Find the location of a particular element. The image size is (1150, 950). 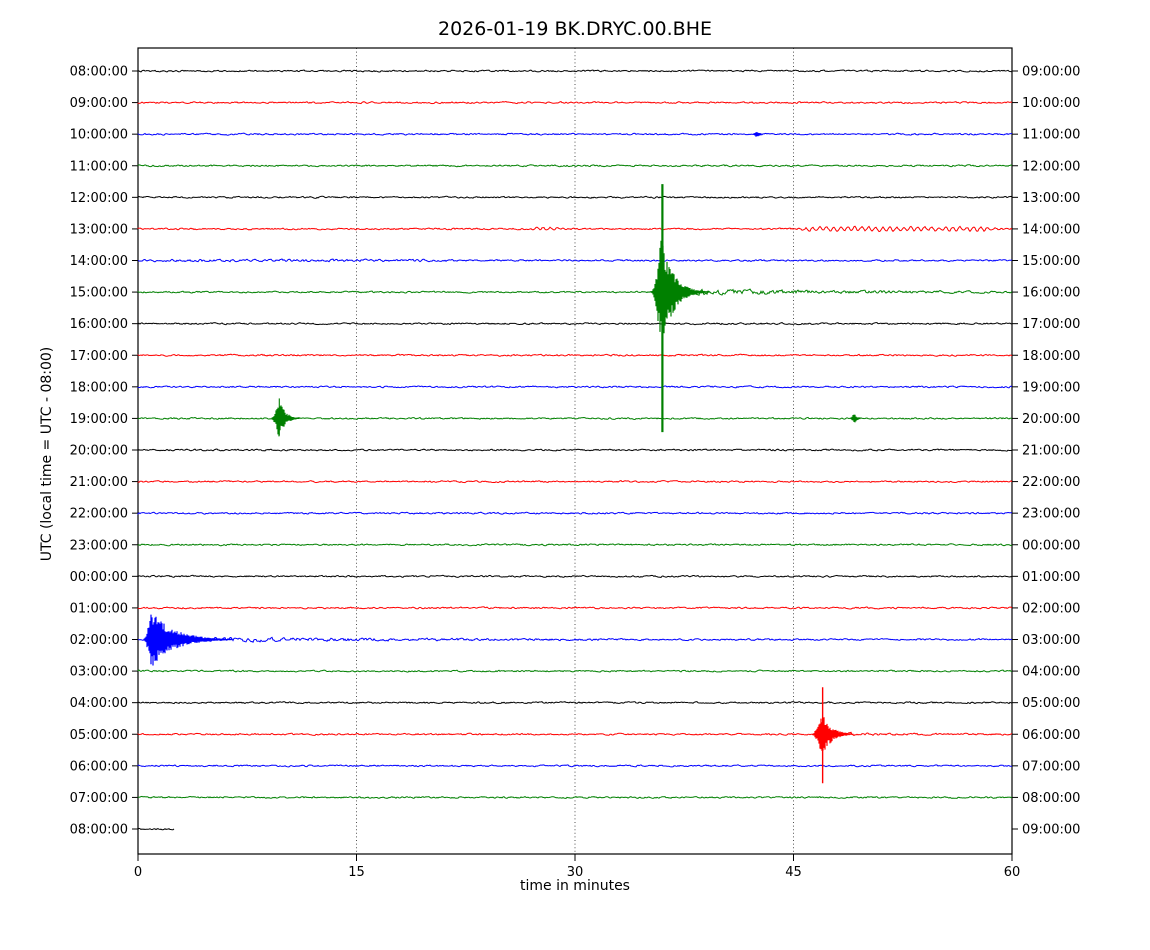

trace-row-9-utc-17:00:00 is located at coordinates (575, 355).